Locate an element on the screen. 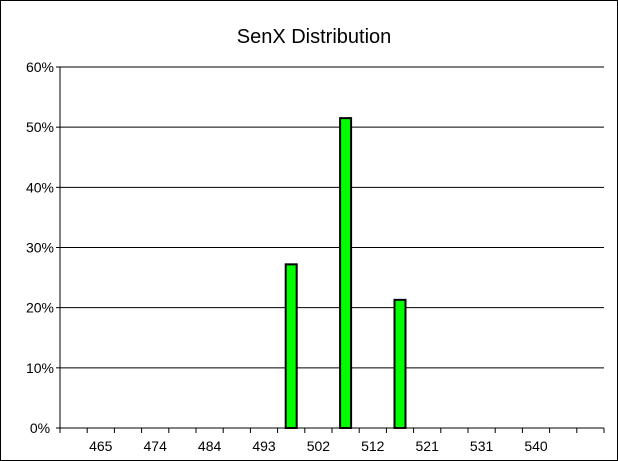 The image size is (618, 461). x-tick-label: 465 is located at coordinates (101, 446).